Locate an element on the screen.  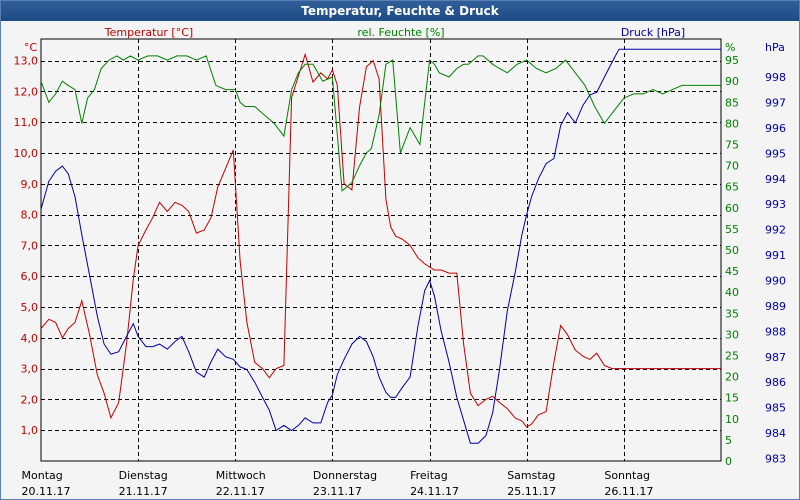
tick-label-humidity: 0 is located at coordinates (728, 461).